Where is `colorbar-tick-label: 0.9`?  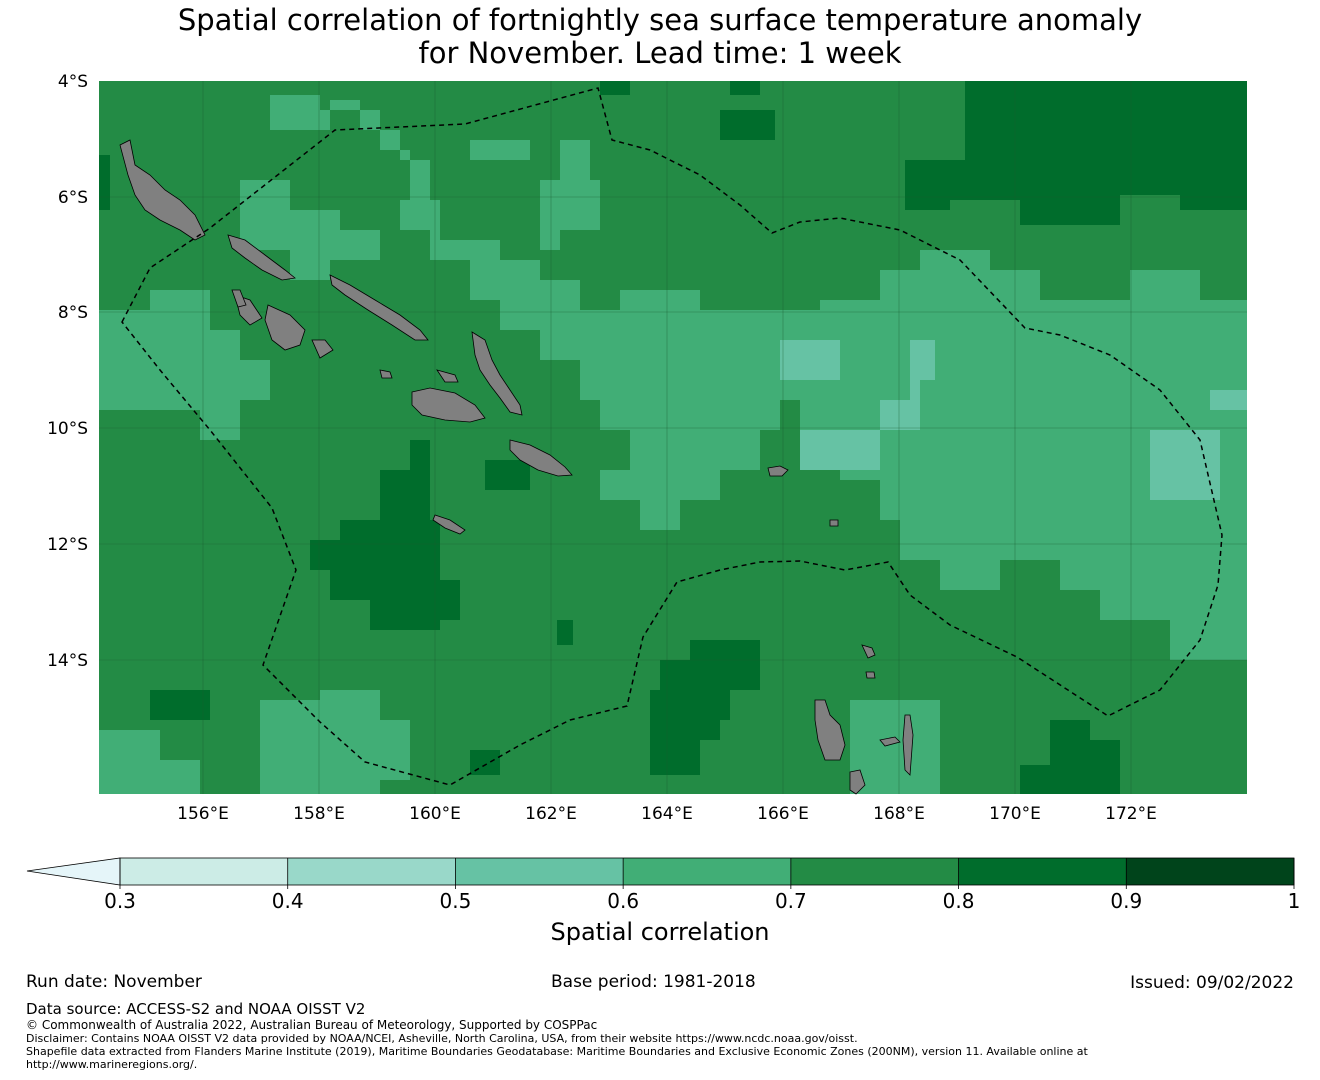 colorbar-tick-label: 0.9 is located at coordinates (1126, 901).